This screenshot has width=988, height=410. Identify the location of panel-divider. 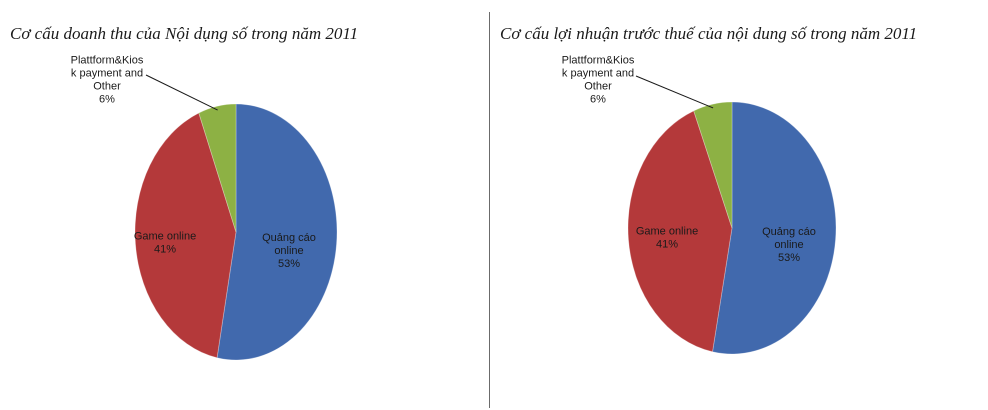
(489, 210).